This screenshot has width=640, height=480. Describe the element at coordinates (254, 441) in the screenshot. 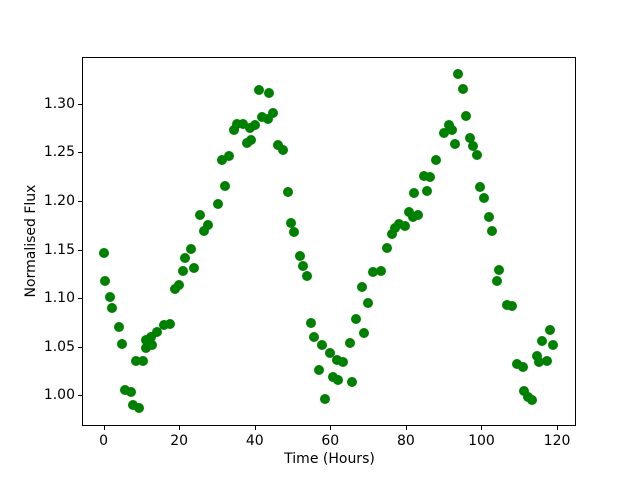

I see `x-tick-label: 40` at that location.